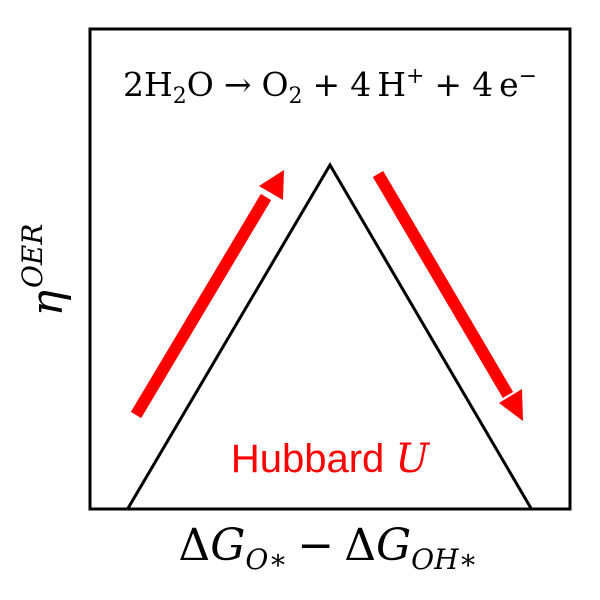  I want to click on equation-lhs-sub: 2, so click(180, 96).